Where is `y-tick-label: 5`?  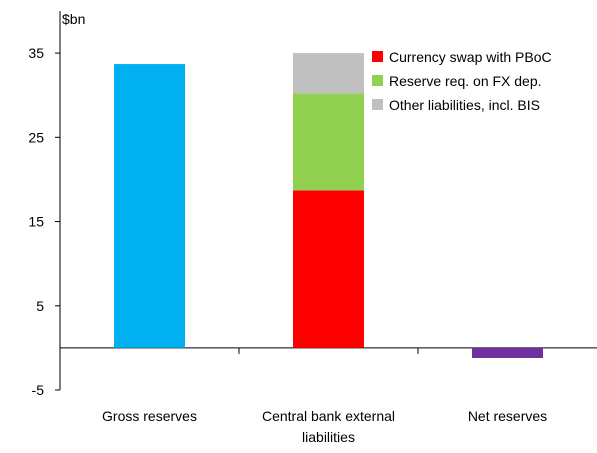
y-tick-label: 5 is located at coordinates (40, 306).